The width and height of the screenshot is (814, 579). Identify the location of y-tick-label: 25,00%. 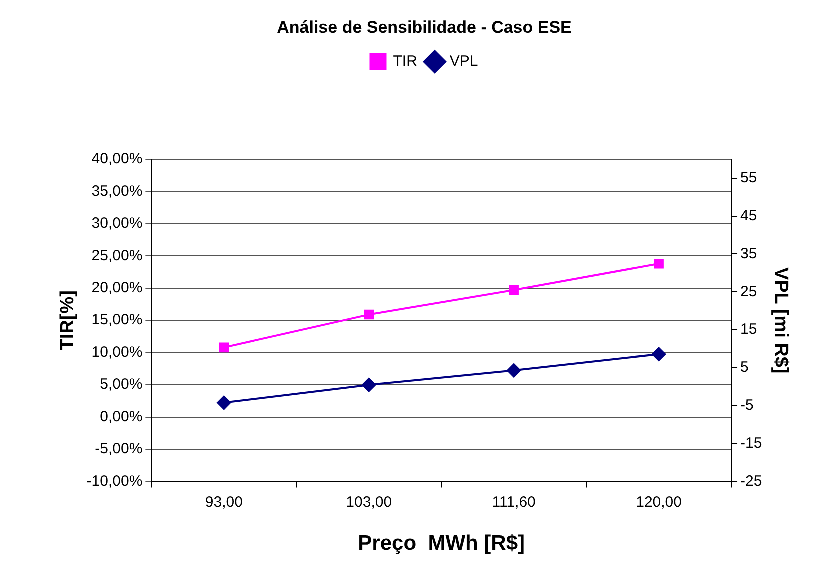
(117, 255).